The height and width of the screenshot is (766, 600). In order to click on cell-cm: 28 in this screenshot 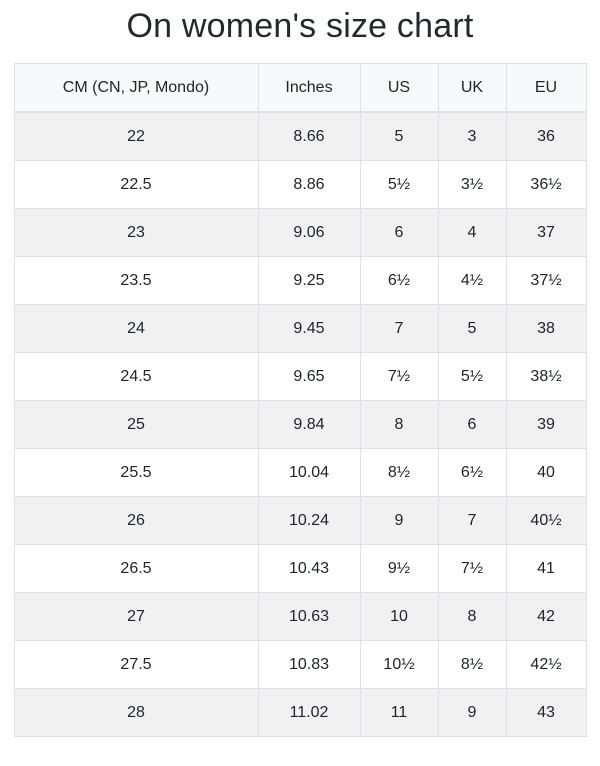, I will do `click(136, 712)`.